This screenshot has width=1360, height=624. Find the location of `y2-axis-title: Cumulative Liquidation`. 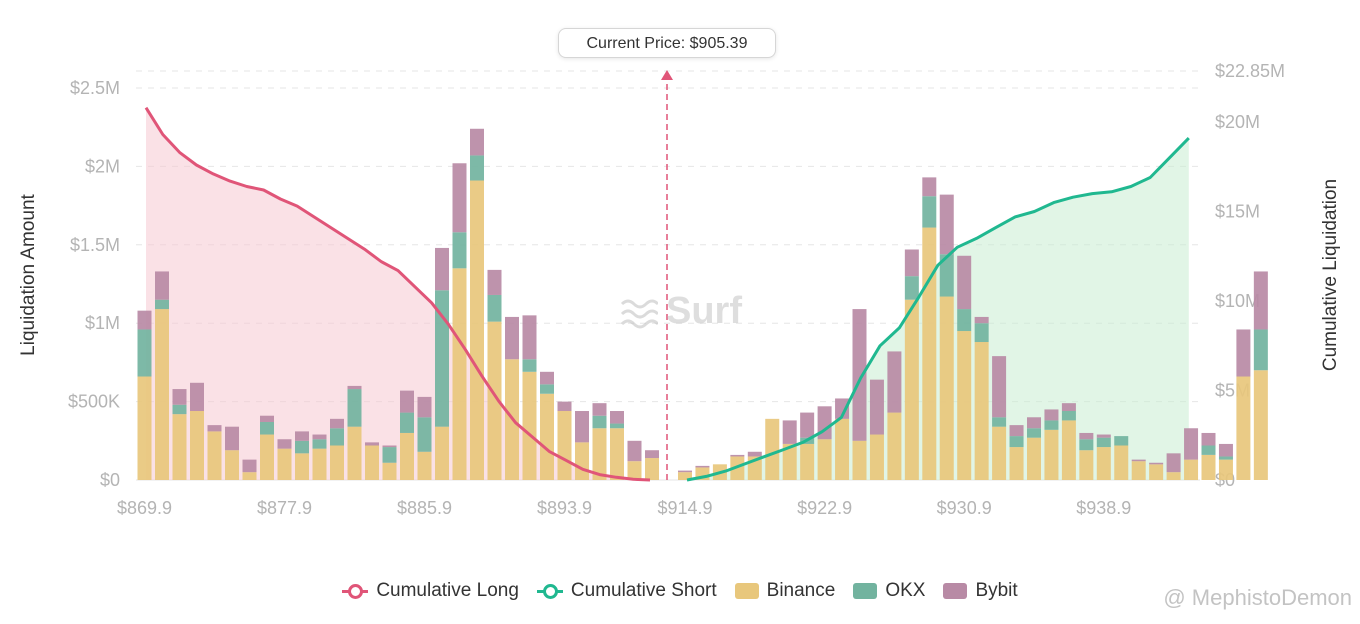

y2-axis-title: Cumulative Liquidation is located at coordinates (1330, 275).